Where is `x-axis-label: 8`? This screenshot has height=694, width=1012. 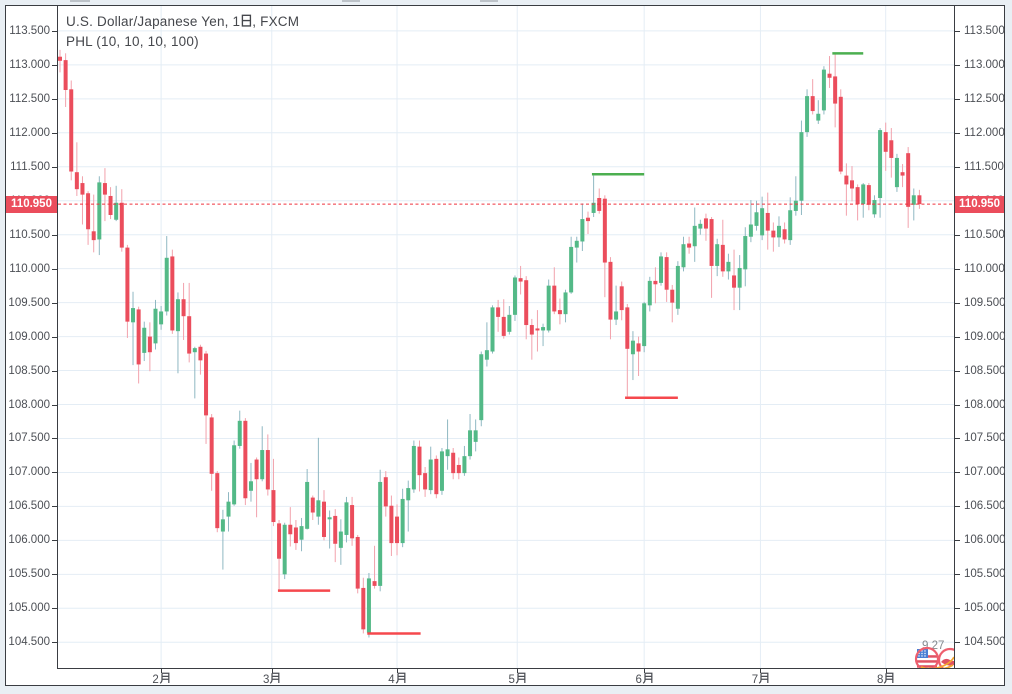
x-axis-label: 8 is located at coordinates (886, 679).